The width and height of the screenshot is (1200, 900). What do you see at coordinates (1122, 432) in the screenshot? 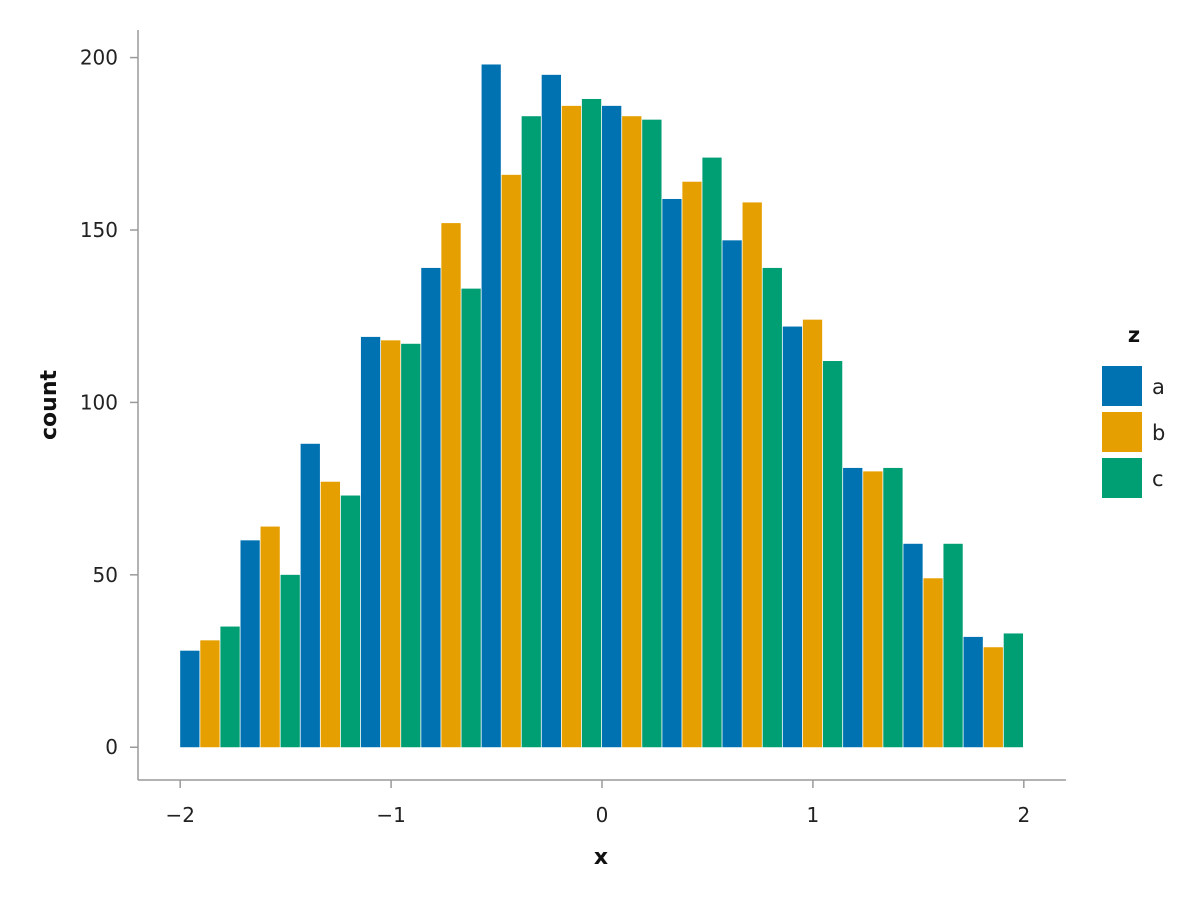
I see `legend-swatch-b` at bounding box center [1122, 432].